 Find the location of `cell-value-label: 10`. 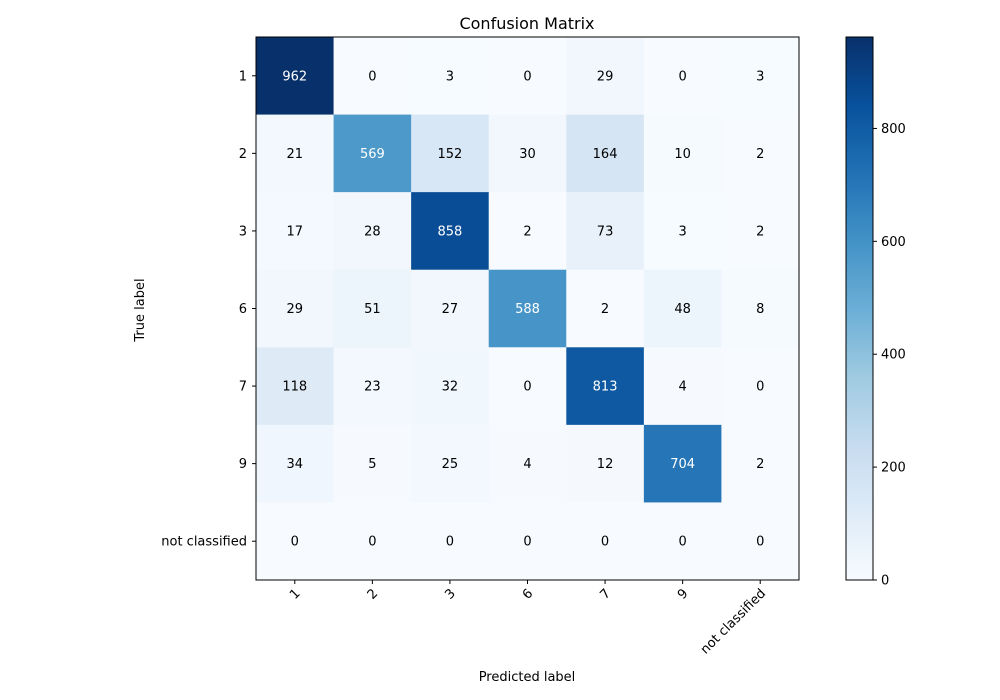

cell-value-label: 10 is located at coordinates (682, 154).